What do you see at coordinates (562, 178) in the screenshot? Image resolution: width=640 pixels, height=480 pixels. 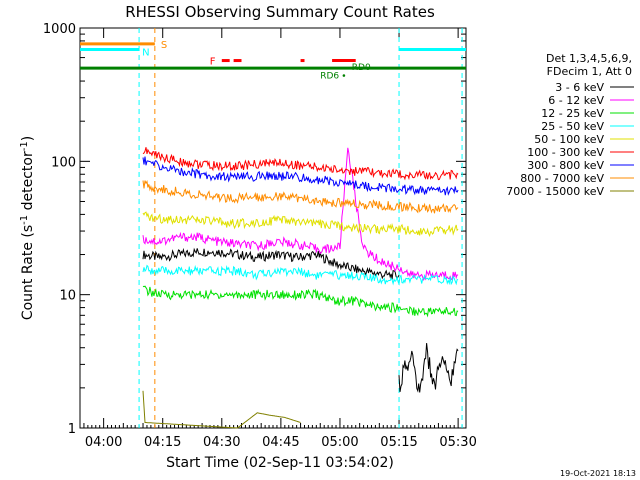 I see `legend-entry-label: 800 - 7000 keV` at bounding box center [562, 178].